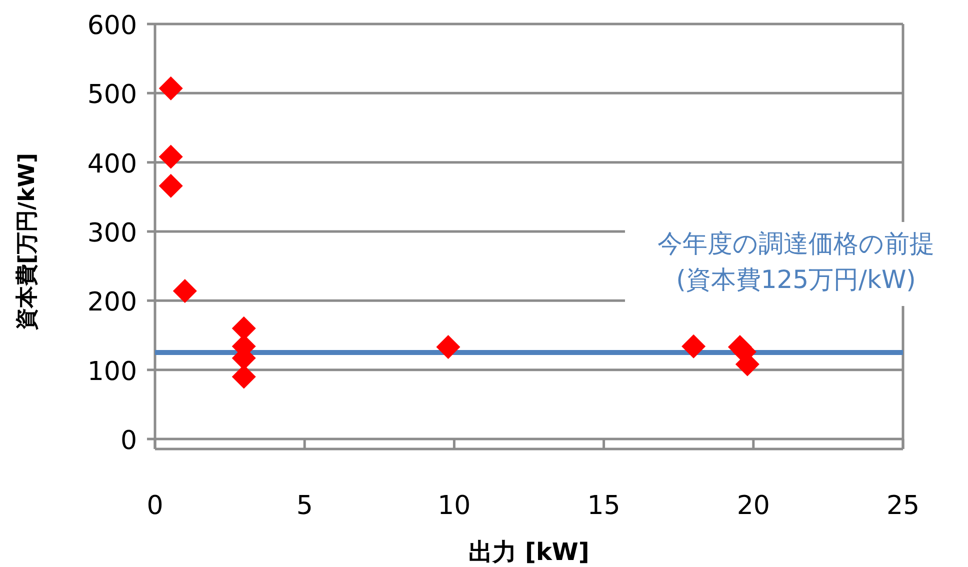 This screenshot has width=968, height=567. Describe the element at coordinates (454, 506) in the screenshot. I see `x-tick-label: 10` at that location.